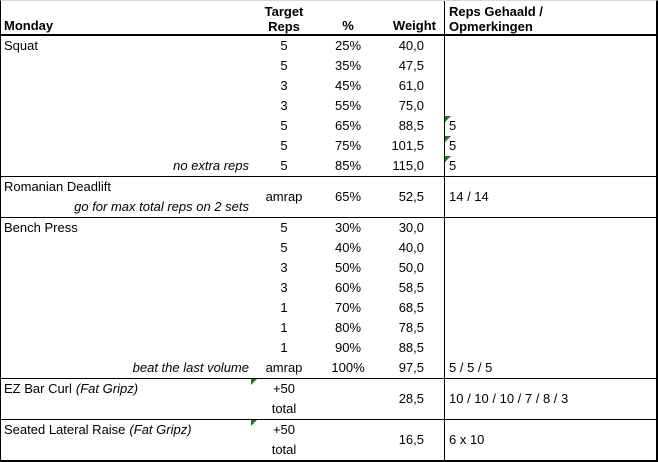  Describe the element at coordinates (411, 439) in the screenshot. I see `weight-cell: 16,5` at that location.